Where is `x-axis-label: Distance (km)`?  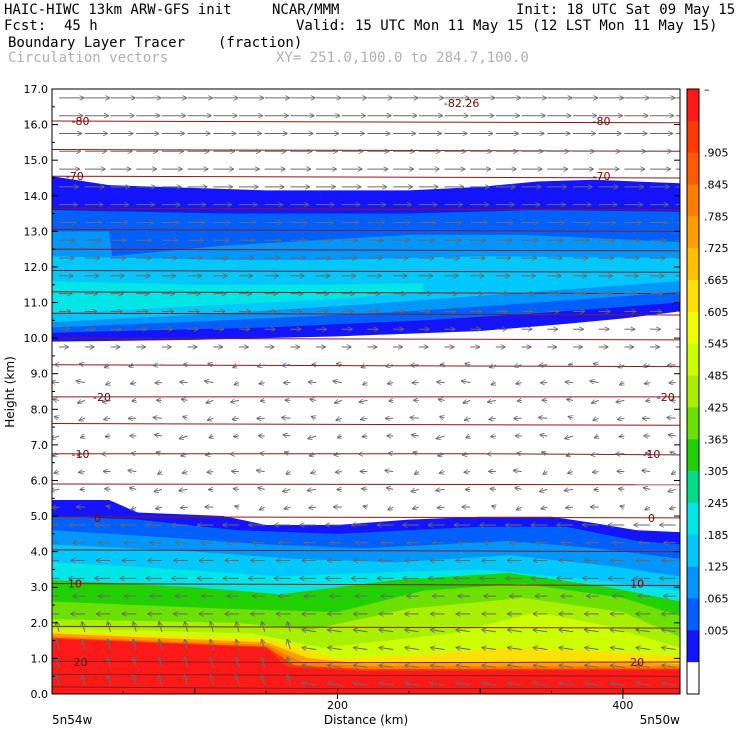
x-axis-label: Distance (km) is located at coordinates (366, 720).